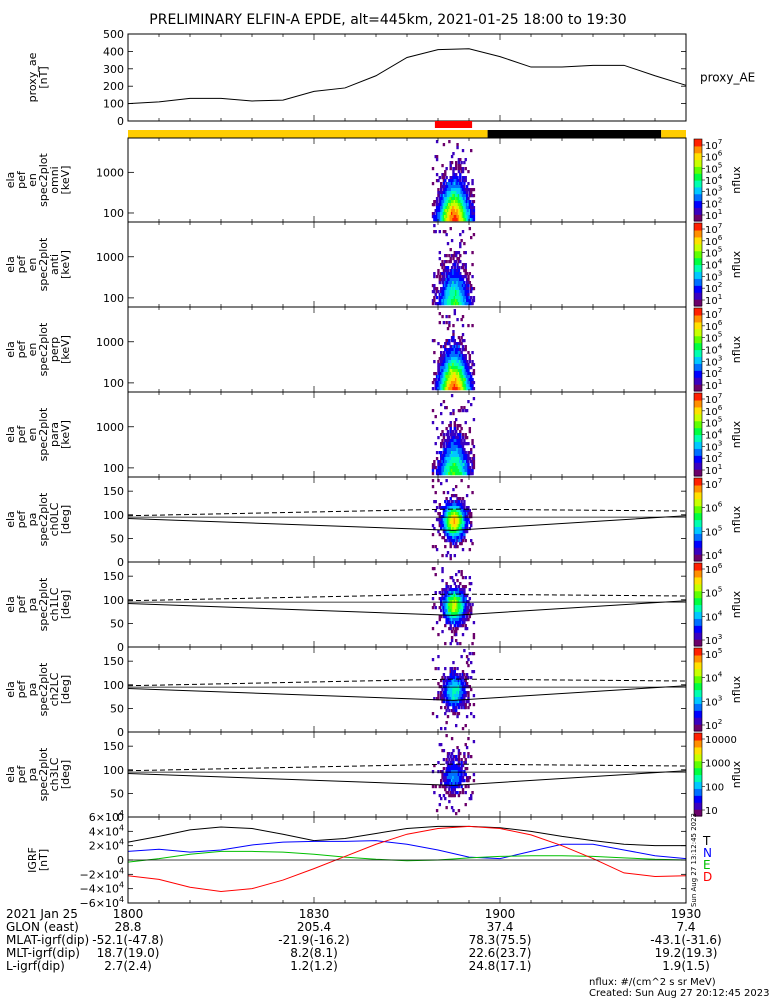 The width and height of the screenshot is (775, 1000). Describe the element at coordinates (113, 383) in the screenshot. I see `panel-perp-ytick-label: 100` at that location.